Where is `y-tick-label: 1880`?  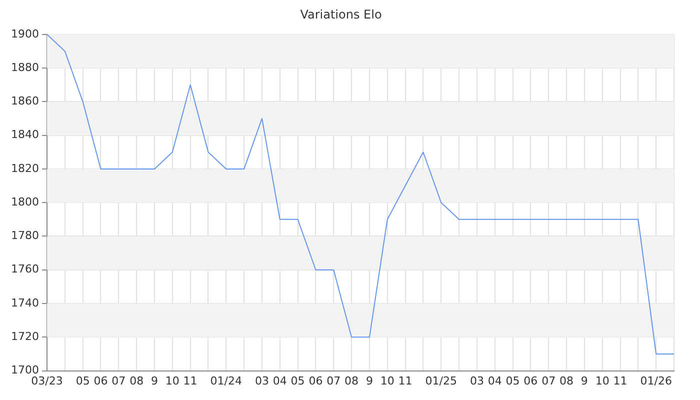
y-tick-label: 1880 is located at coordinates (24, 67).